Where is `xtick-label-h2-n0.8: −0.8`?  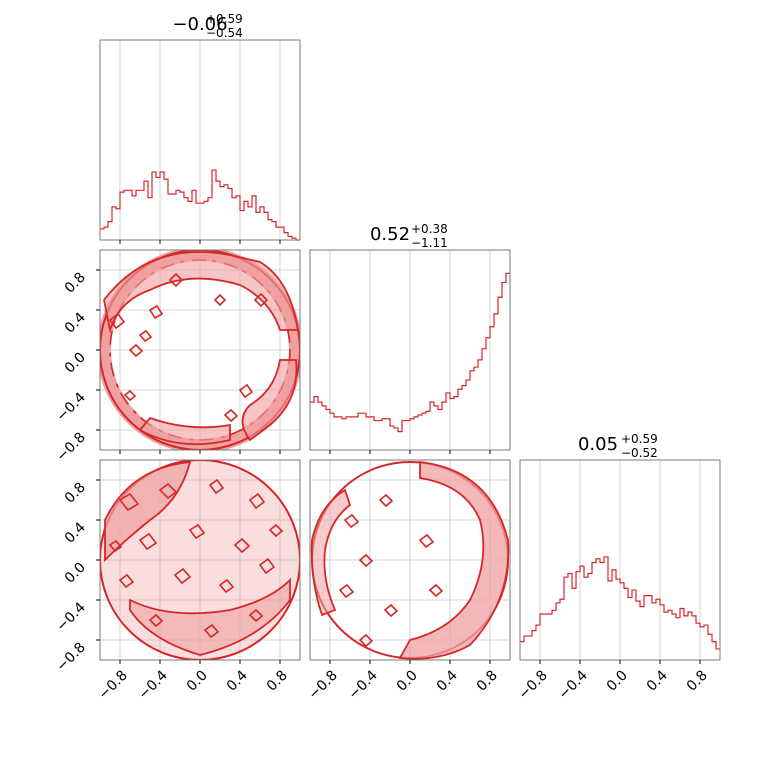 xtick-label-h2-n0.8: −0.8 is located at coordinates (532, 685).